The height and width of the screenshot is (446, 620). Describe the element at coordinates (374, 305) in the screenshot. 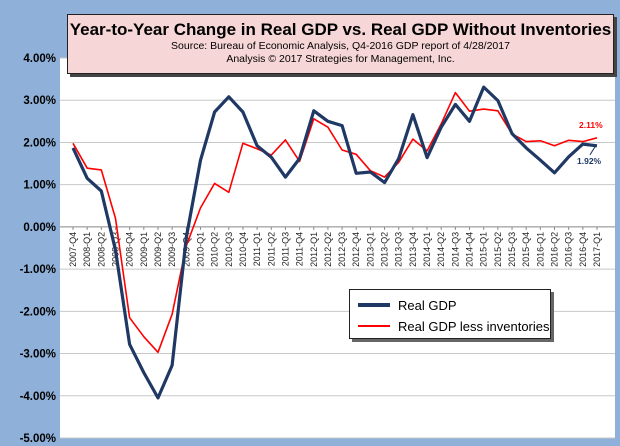

I see `legend-swatch-gdp` at that location.